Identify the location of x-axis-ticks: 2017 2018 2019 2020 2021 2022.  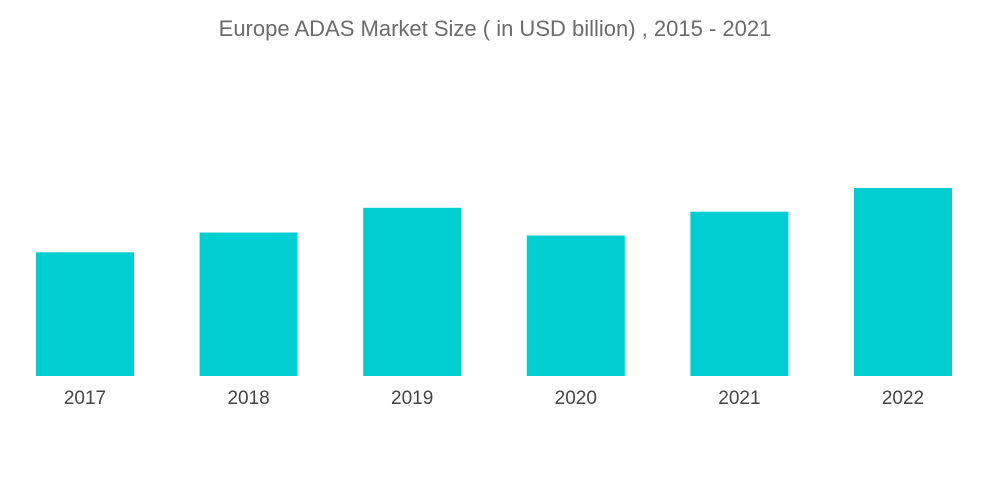
(494, 398).